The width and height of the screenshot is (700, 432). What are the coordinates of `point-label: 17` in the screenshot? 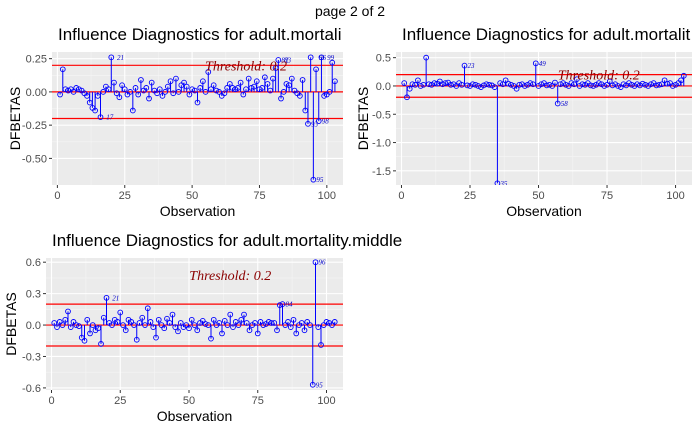 It's located at (110, 118).